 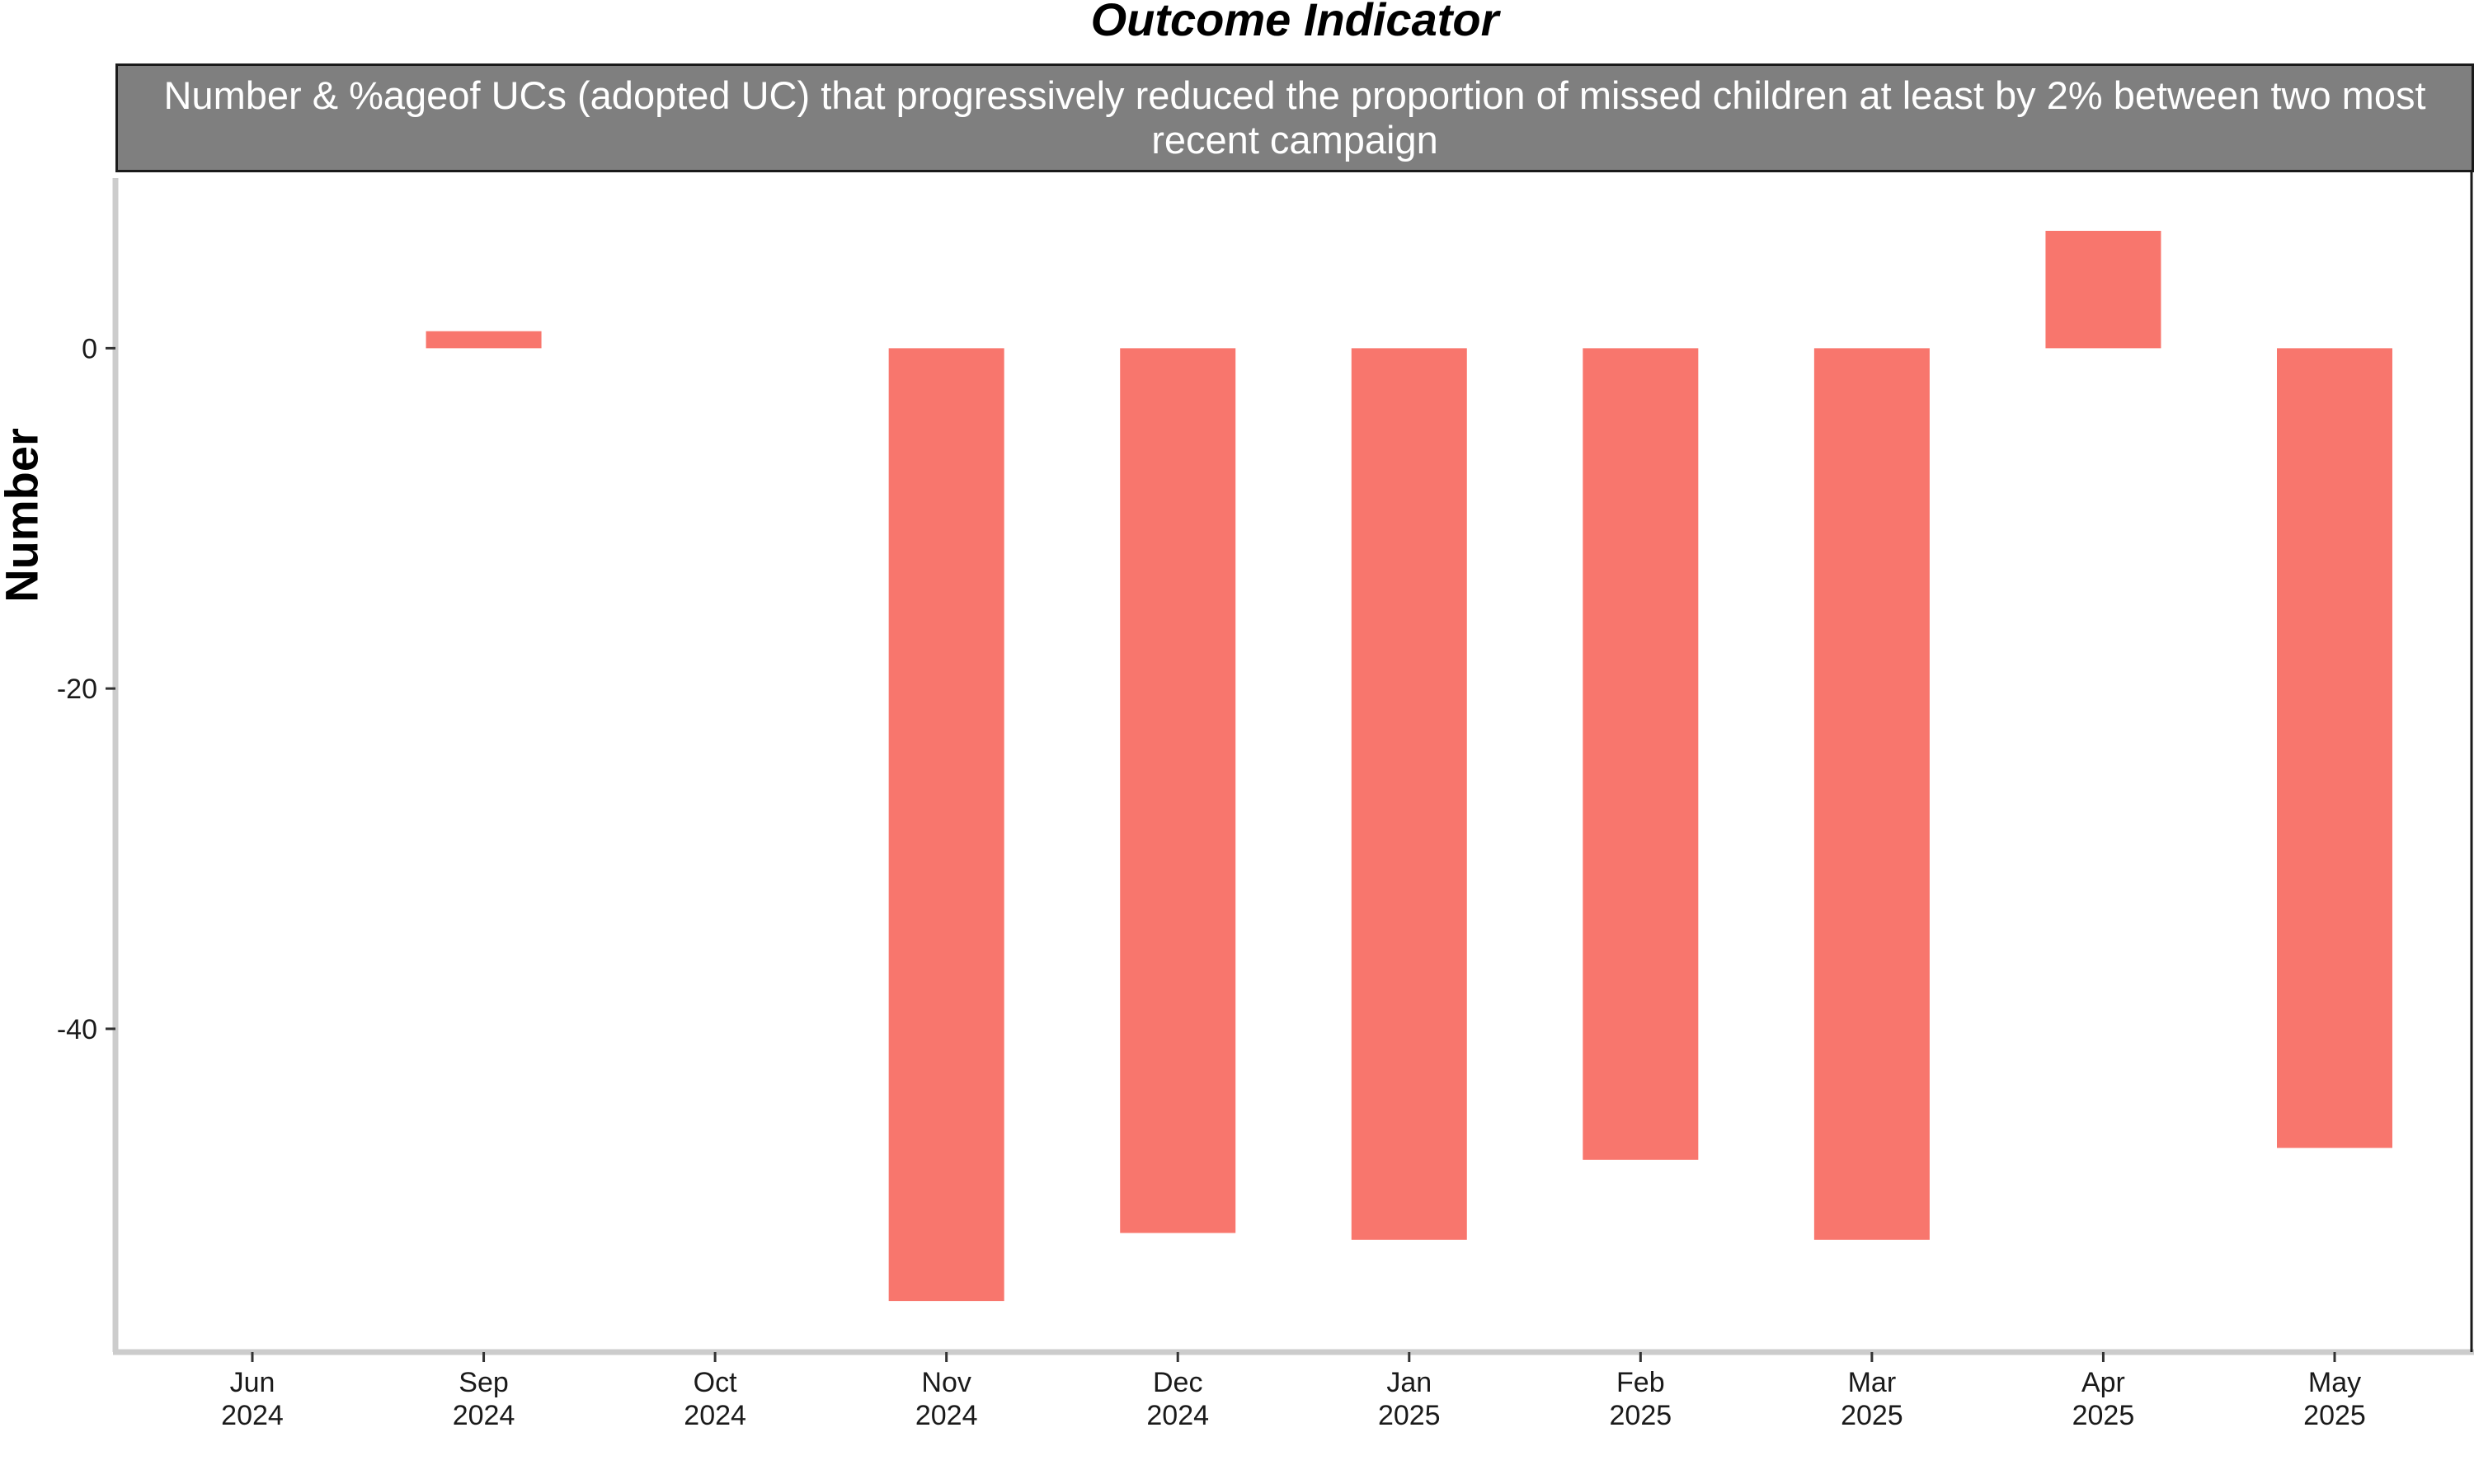 What do you see at coordinates (1409, 1382) in the screenshot?
I see `x-tick-label-month: Jan` at bounding box center [1409, 1382].